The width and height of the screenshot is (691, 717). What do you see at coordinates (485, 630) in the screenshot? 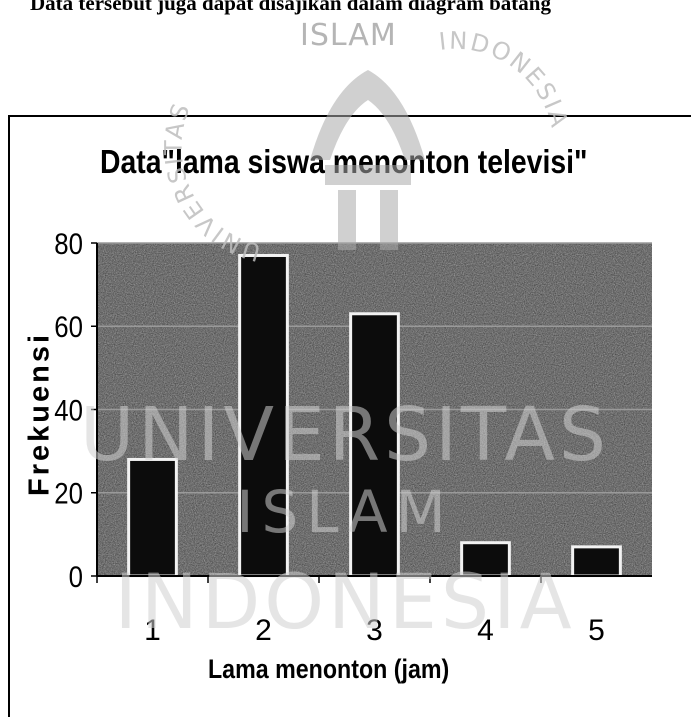
I see `x-tick-label-4: 4` at bounding box center [485, 630].